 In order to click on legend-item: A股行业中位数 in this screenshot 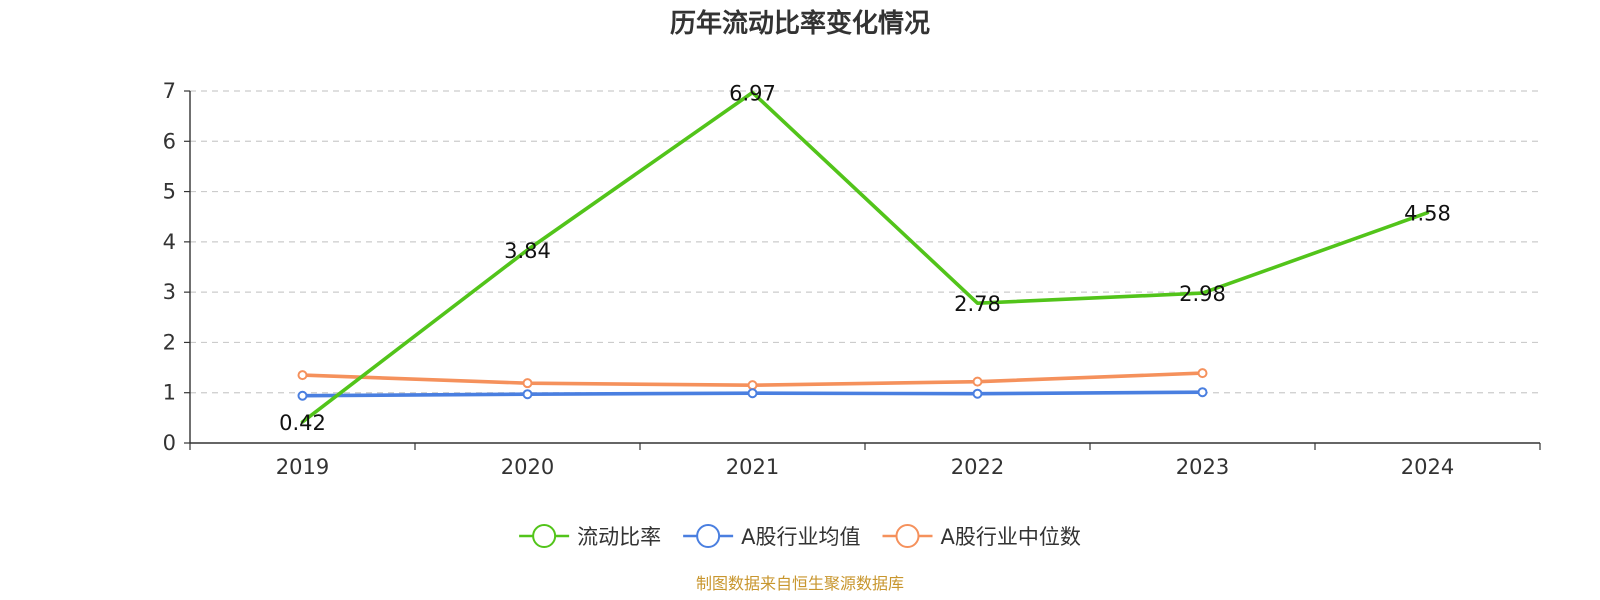, I will do `click(981, 536)`.